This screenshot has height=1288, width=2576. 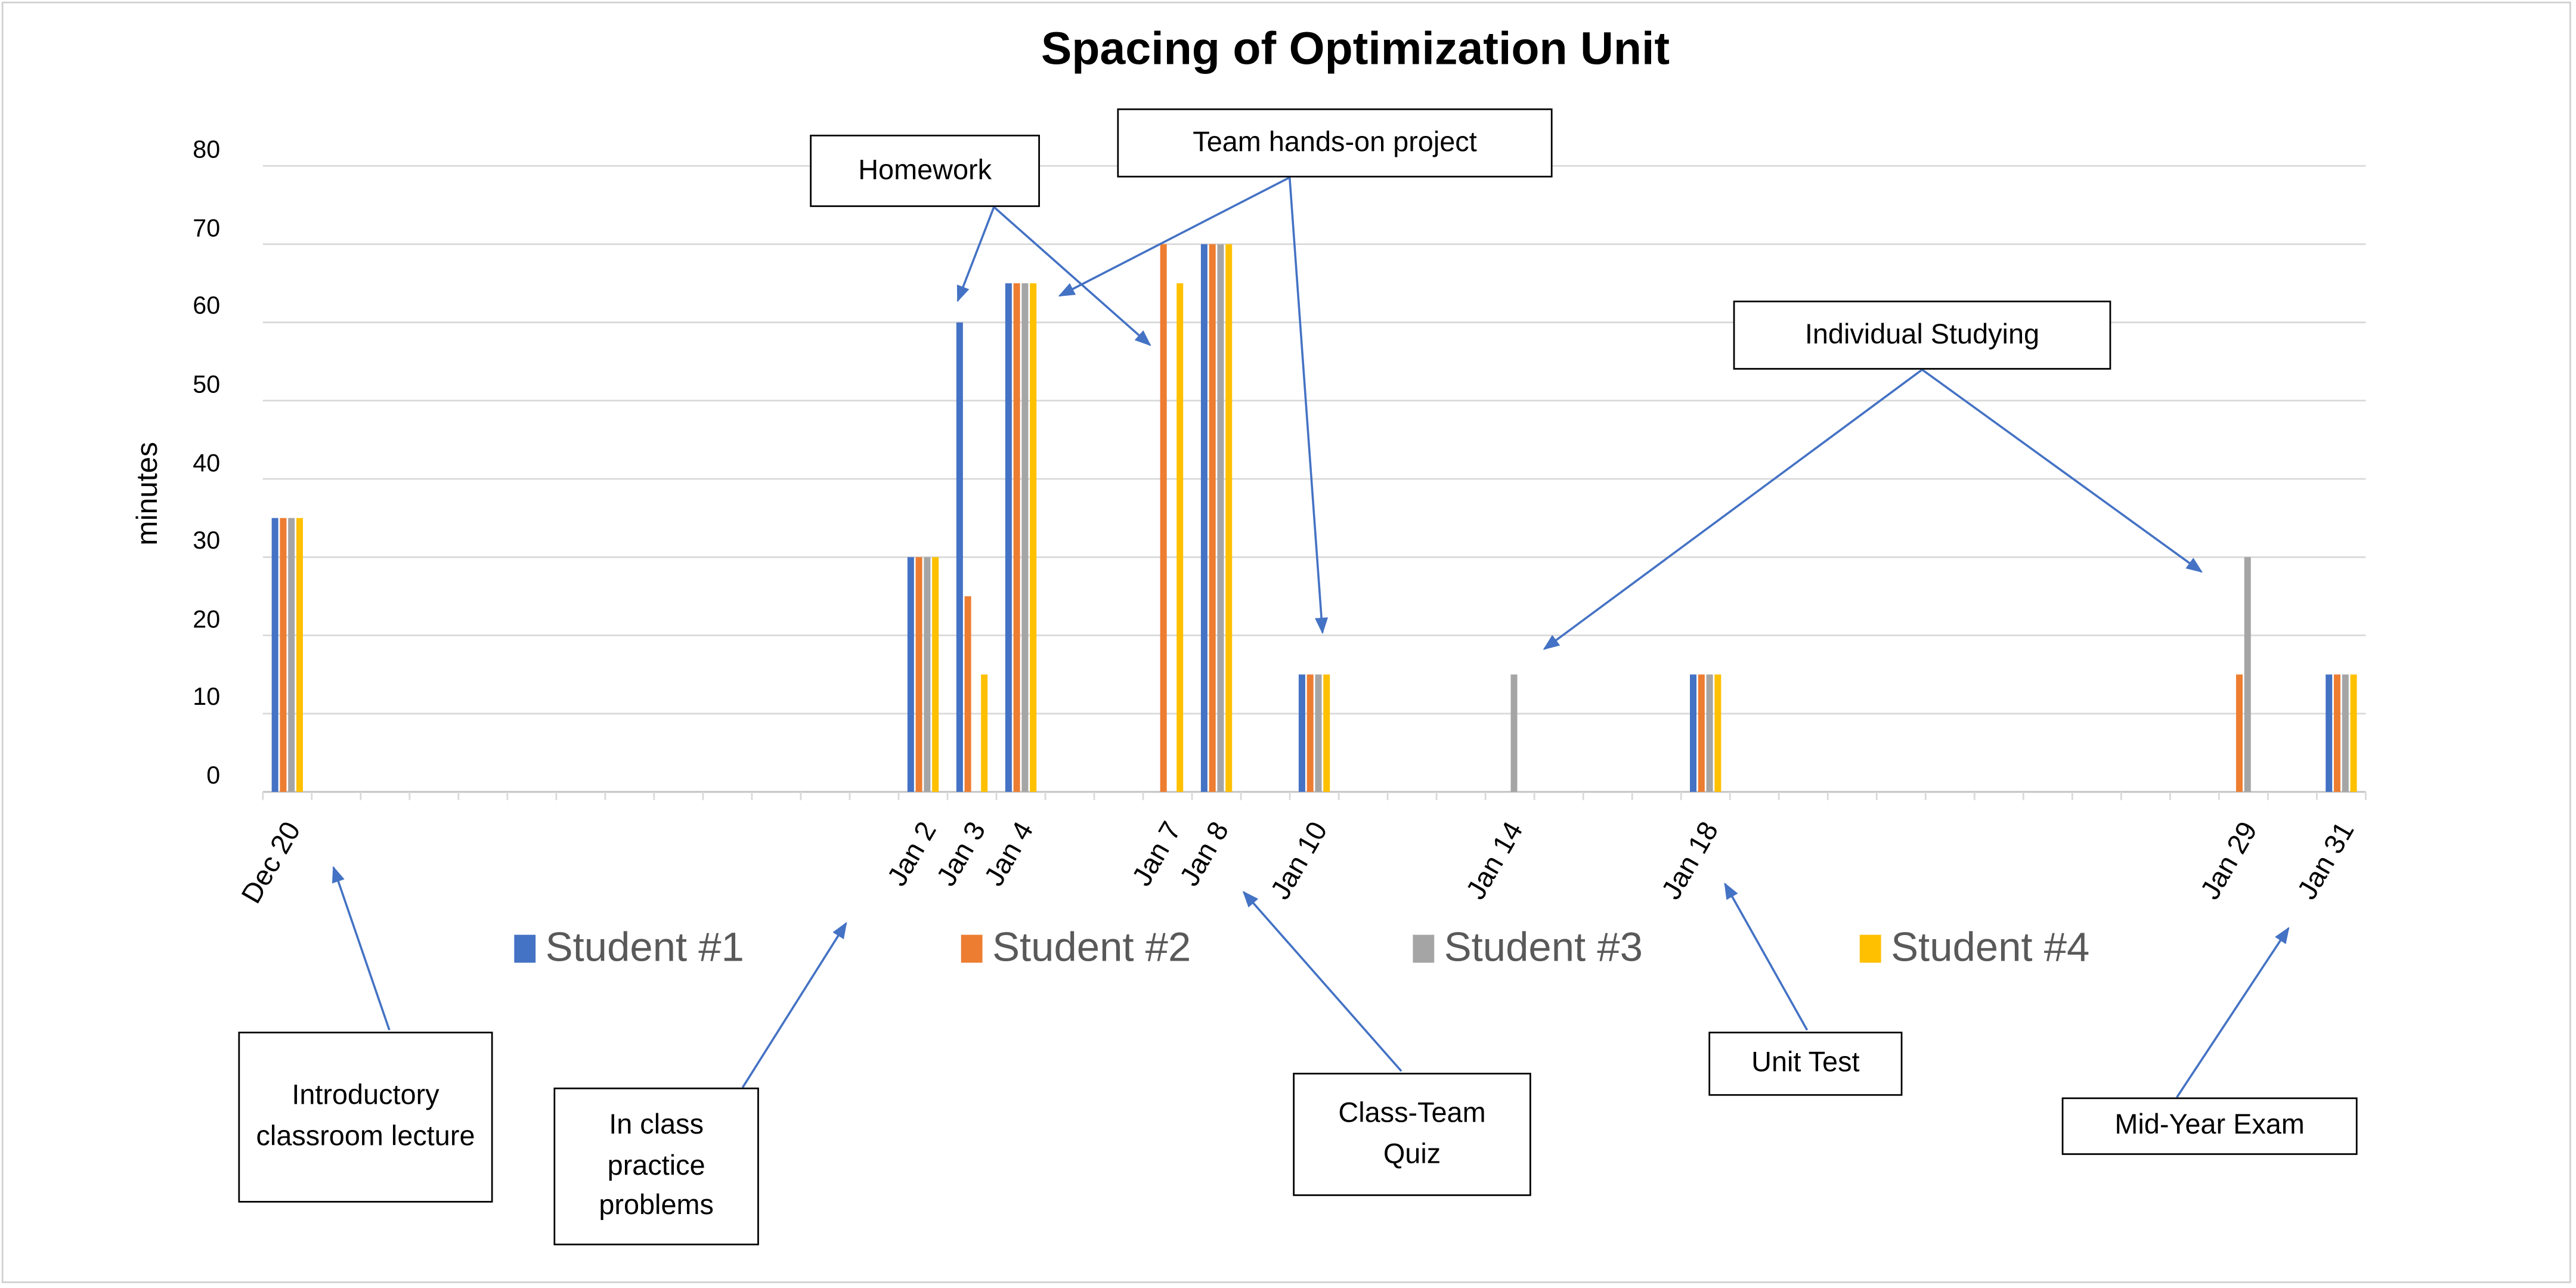 I want to click on y-tick-label: 80, so click(x=207, y=150).